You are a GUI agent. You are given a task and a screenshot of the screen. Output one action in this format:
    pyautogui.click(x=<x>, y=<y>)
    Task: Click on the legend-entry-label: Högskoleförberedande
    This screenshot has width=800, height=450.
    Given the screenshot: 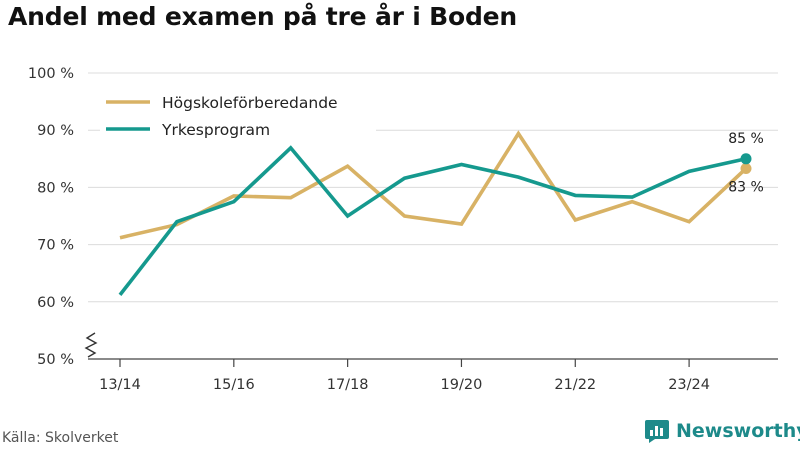 What is the action you would take?
    pyautogui.click(x=250, y=103)
    